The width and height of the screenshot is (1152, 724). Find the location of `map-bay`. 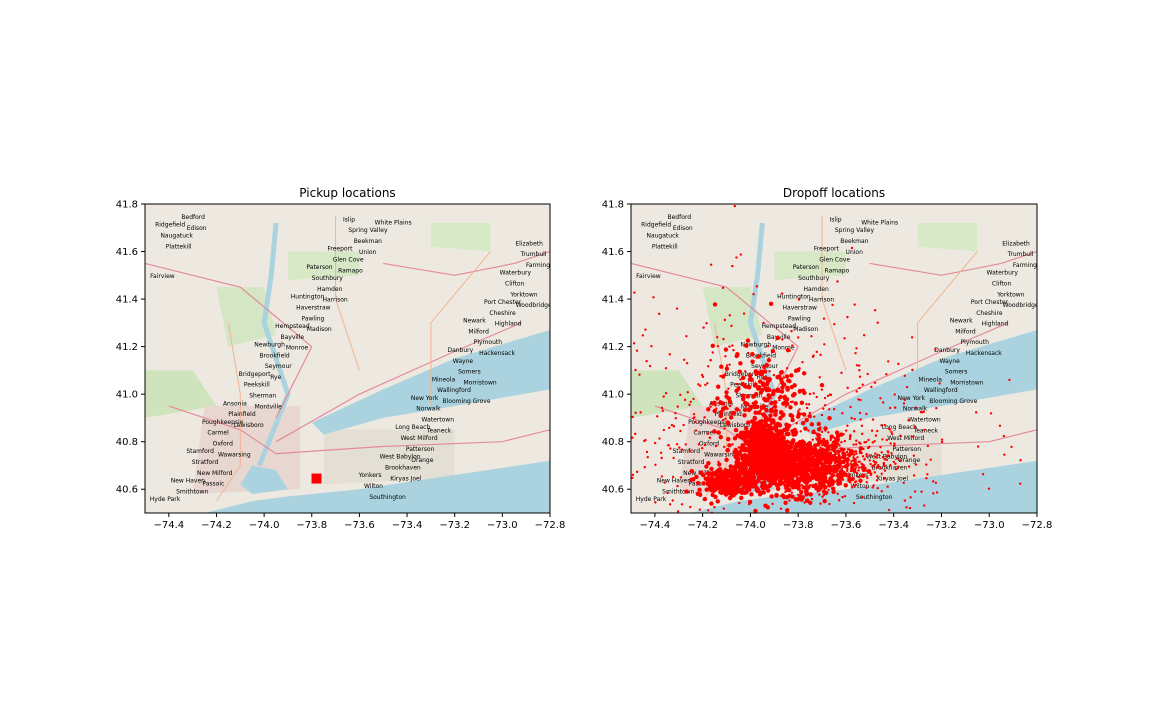

map-bay is located at coordinates (264, 479).